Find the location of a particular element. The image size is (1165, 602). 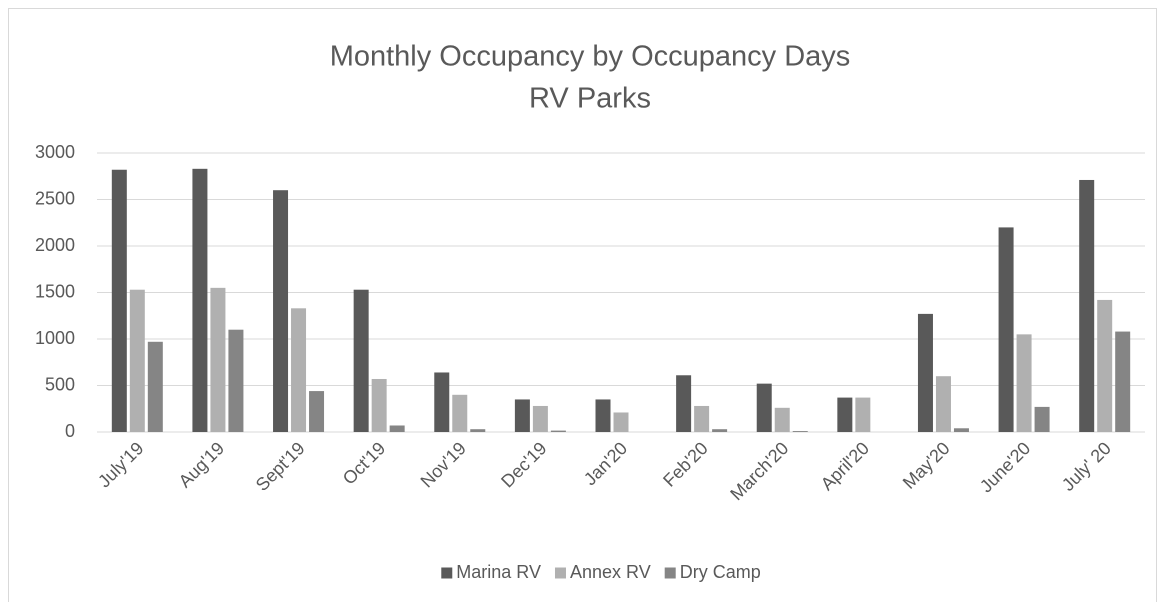

y-tick-label: 0 is located at coordinates (70, 431).